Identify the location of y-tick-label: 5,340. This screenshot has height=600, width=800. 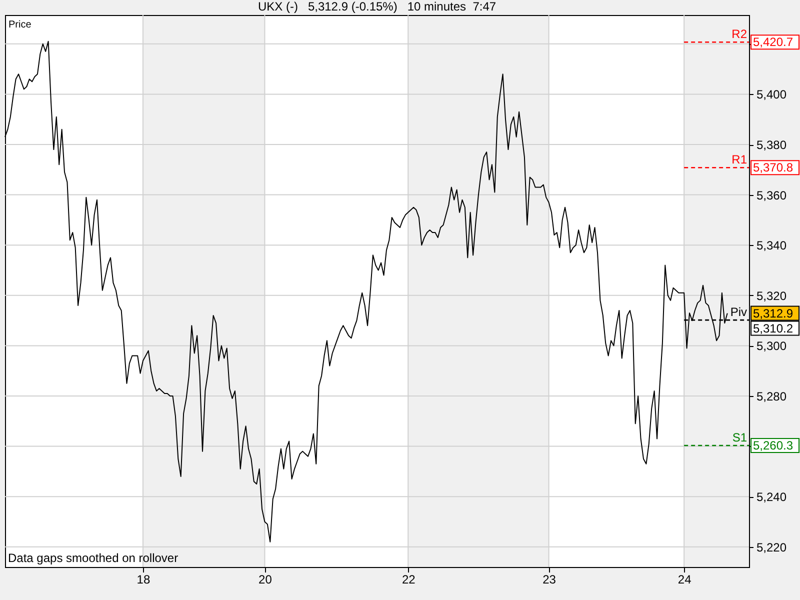
(771, 245).